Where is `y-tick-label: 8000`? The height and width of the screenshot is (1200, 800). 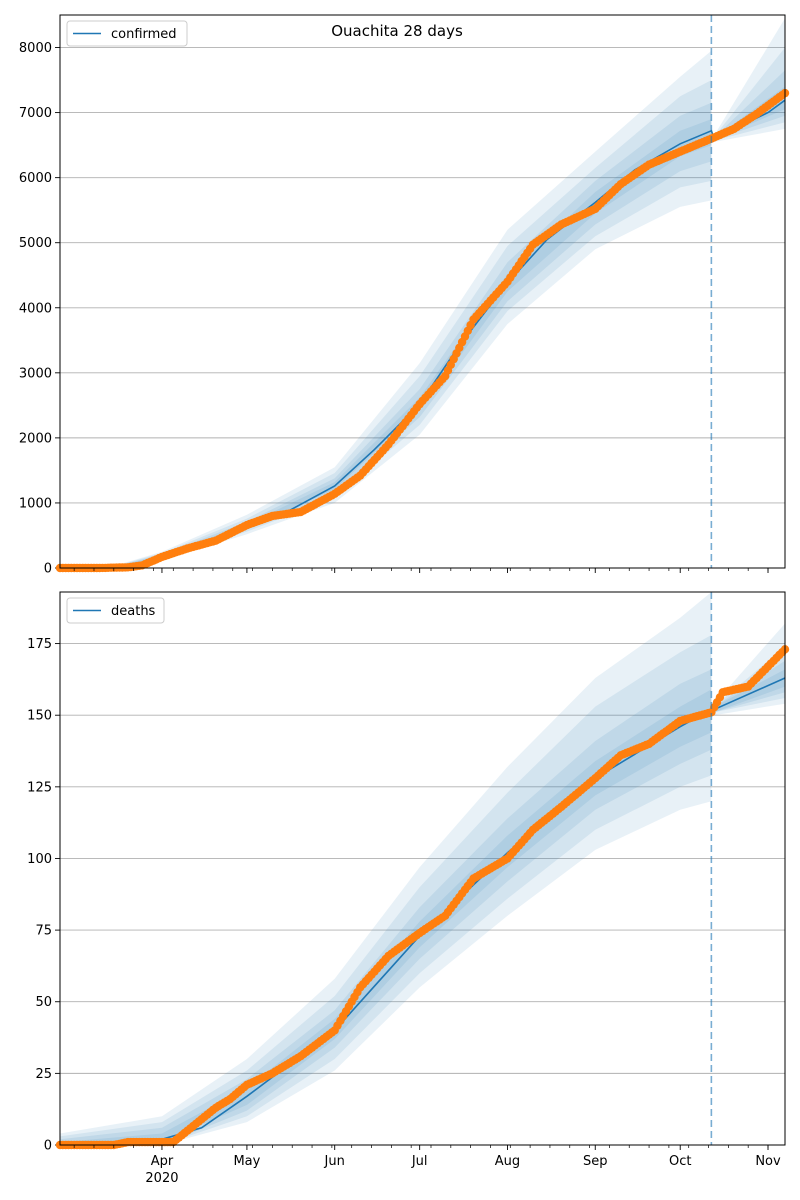 y-tick-label: 8000 is located at coordinates (35, 48).